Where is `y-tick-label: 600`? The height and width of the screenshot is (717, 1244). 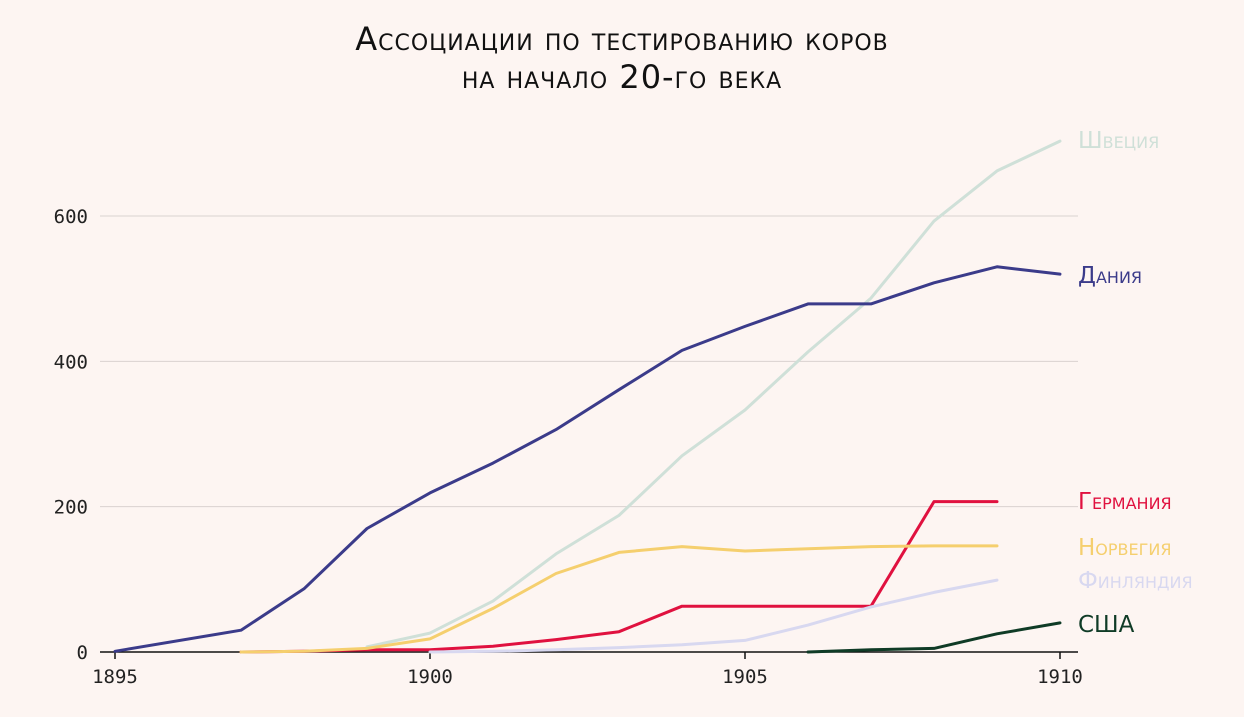 y-tick-label: 600 is located at coordinates (71, 217).